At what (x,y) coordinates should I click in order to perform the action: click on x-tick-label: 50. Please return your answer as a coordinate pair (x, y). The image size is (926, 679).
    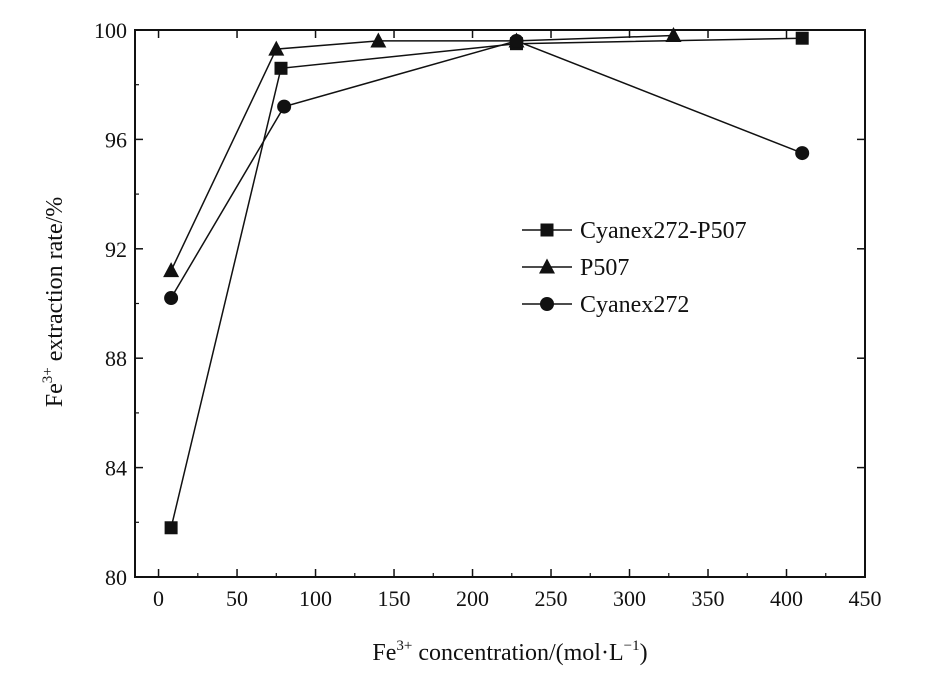
    Looking at the image, I should click on (237, 598).